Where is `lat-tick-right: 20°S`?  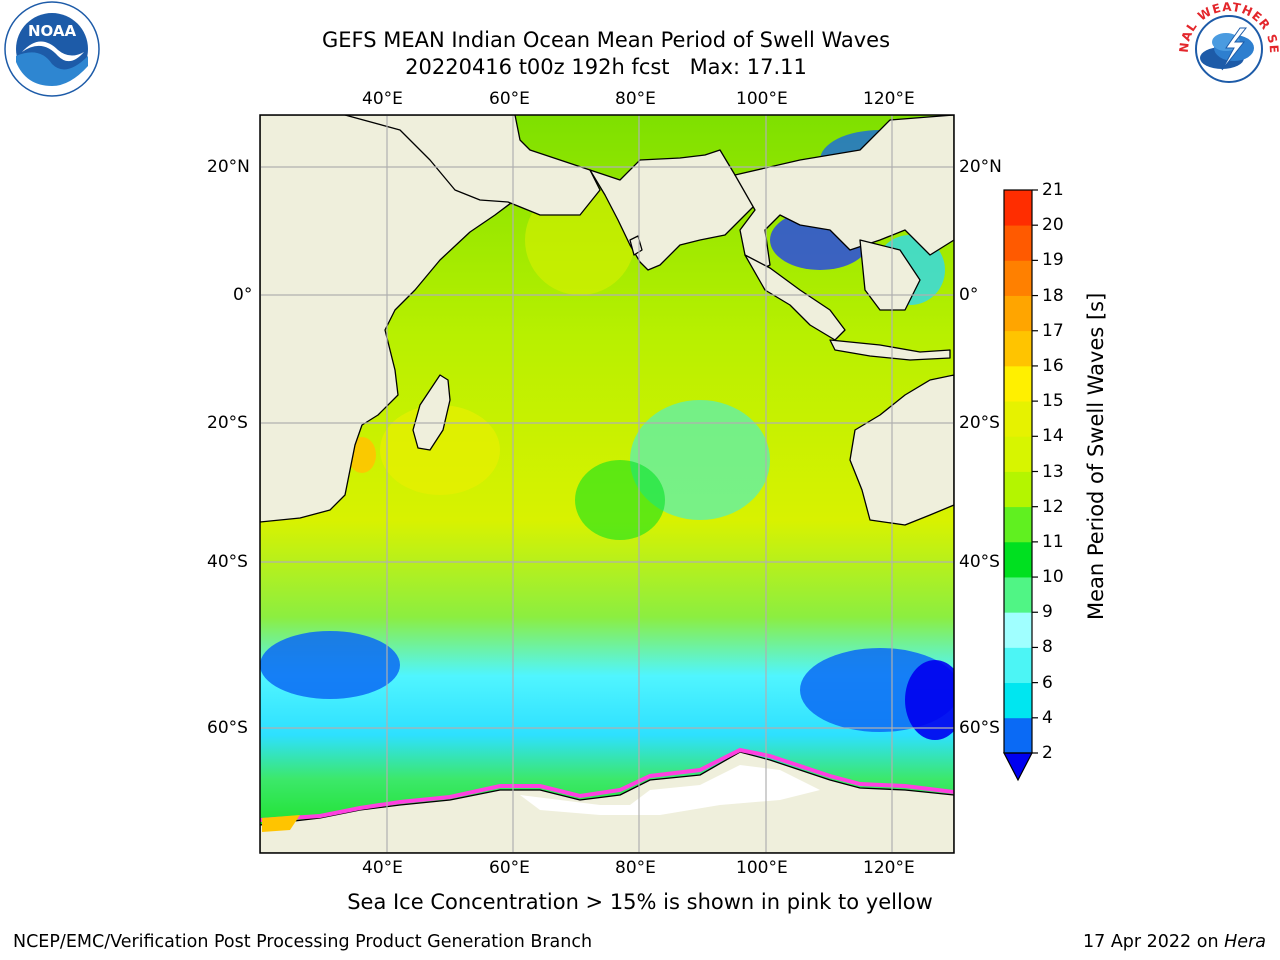
lat-tick-right: 20°S is located at coordinates (979, 423).